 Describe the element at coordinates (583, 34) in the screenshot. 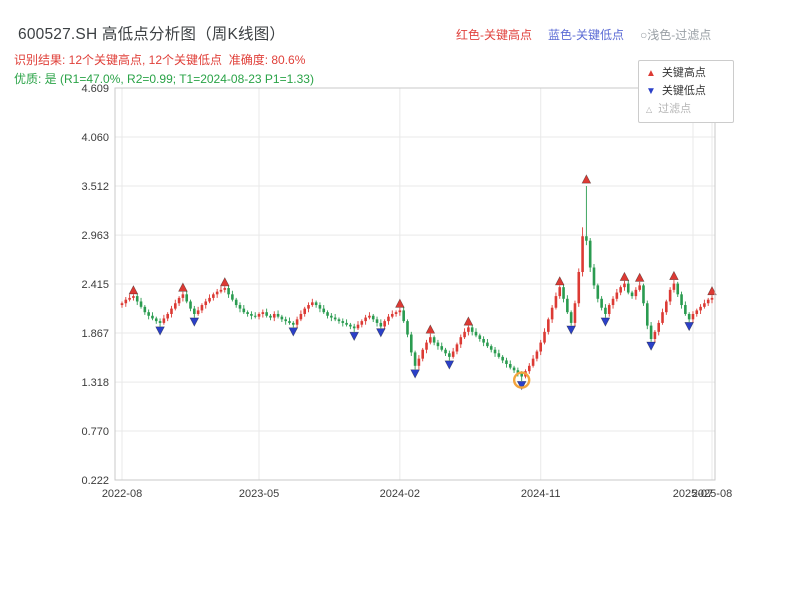

I see `header-legend: 红色-关键高点 蓝色-关键低点 ○浅色-过滤点` at that location.